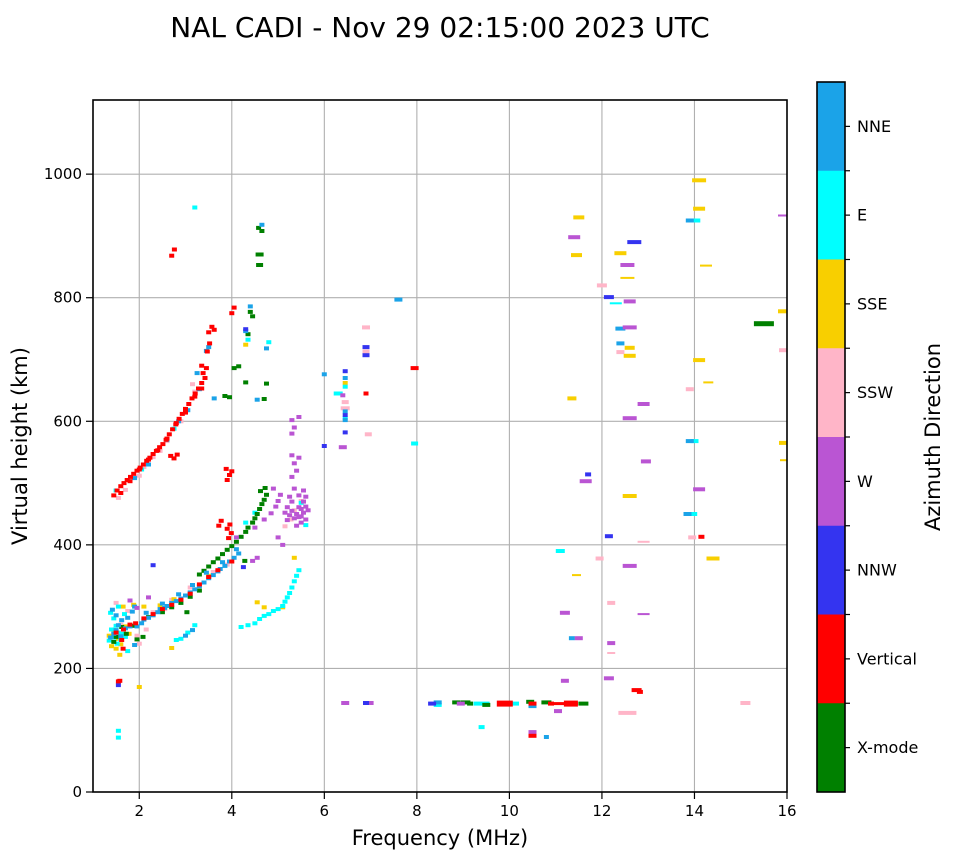 This screenshot has width=958, height=857. I want to click on x-tick-label-2: 2, so click(139, 811).